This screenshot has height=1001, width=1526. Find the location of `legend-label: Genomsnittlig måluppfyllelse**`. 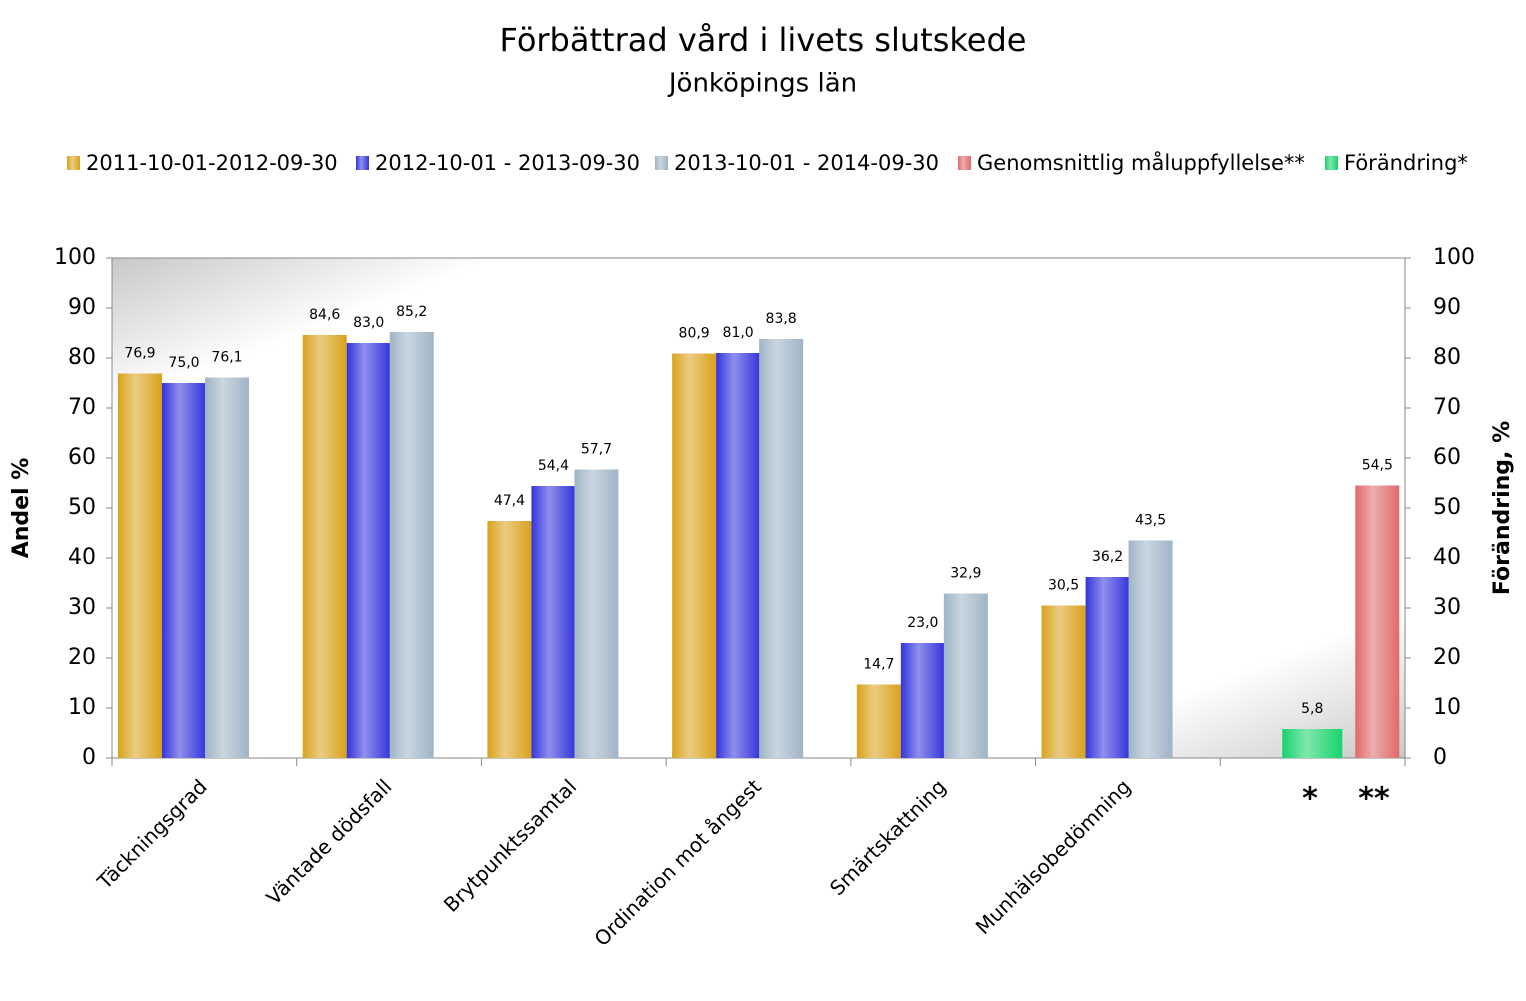

legend-label: Genomsnittlig måluppfyllelse** is located at coordinates (1141, 162).